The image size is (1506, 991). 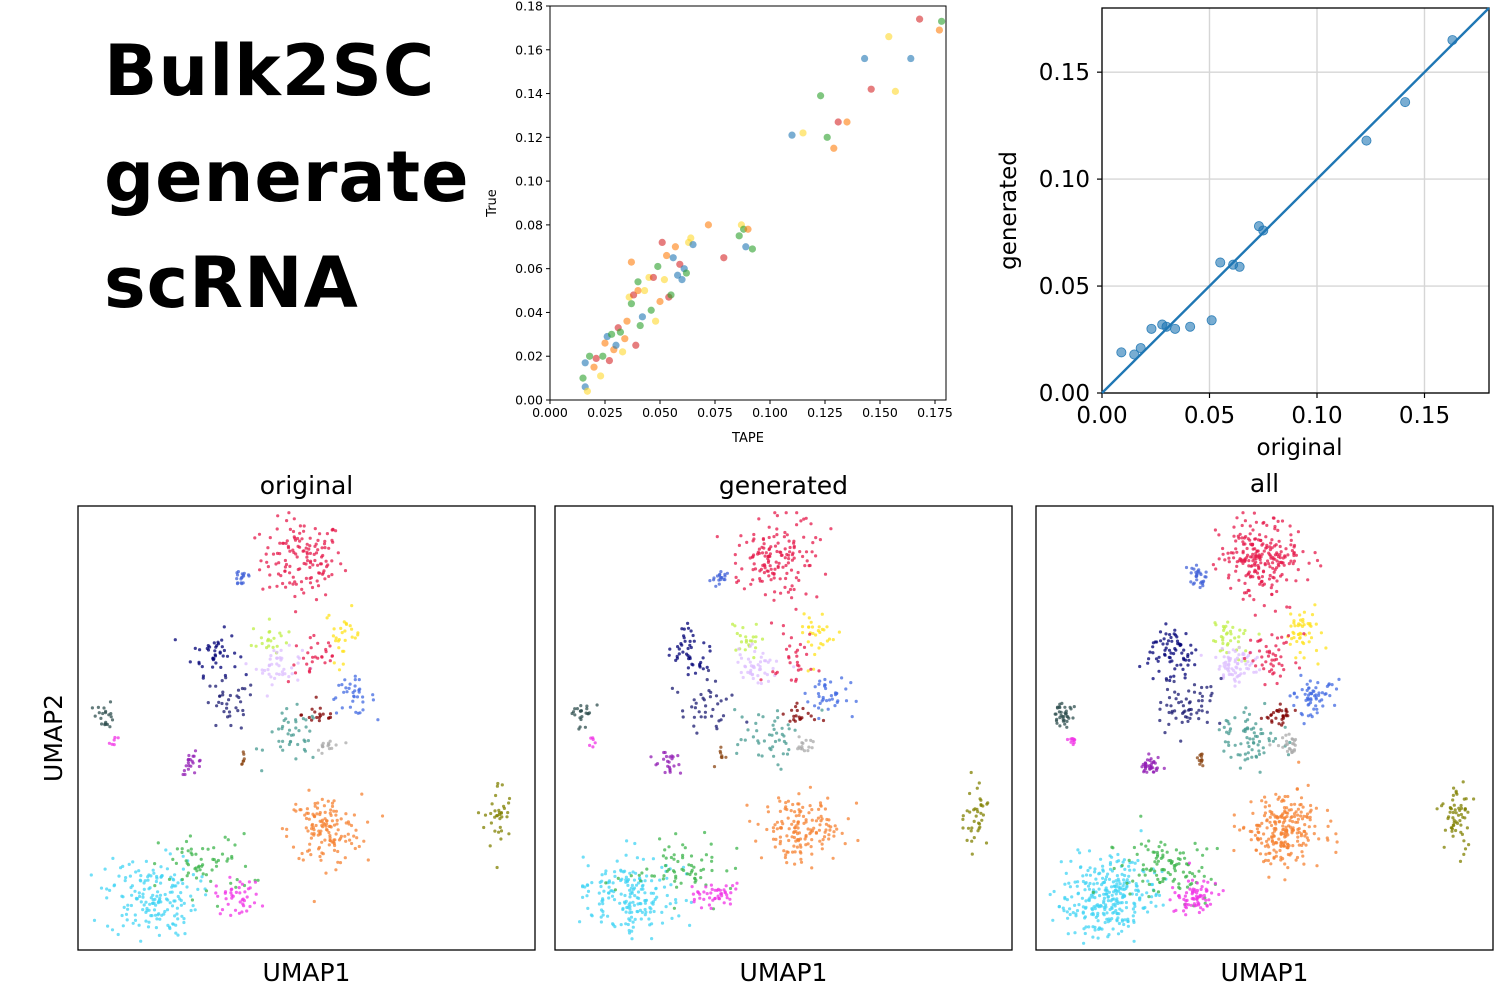 I want to click on tape-plot-frame, so click(x=748, y=203).